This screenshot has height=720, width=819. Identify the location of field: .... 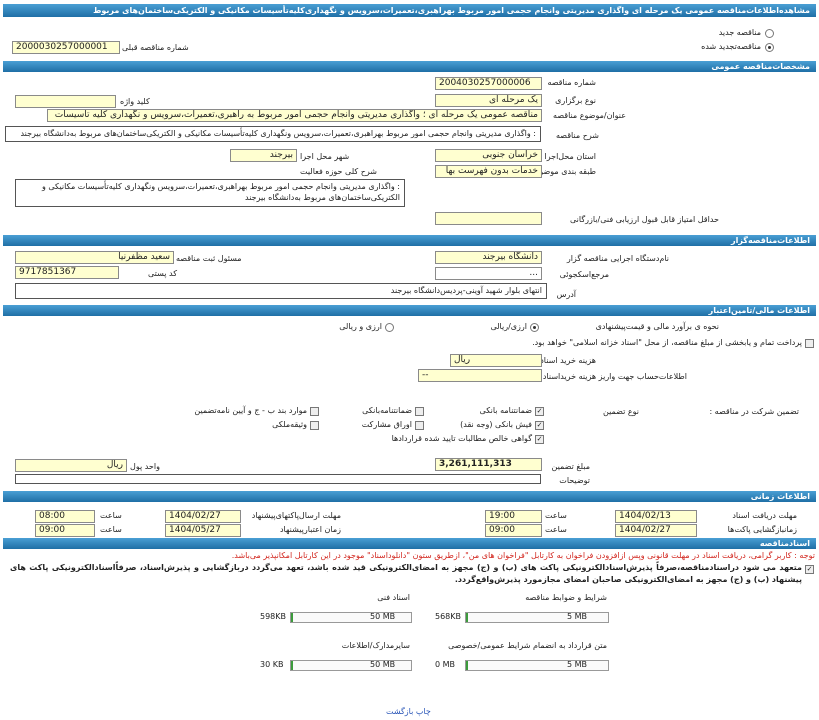
(488, 273).